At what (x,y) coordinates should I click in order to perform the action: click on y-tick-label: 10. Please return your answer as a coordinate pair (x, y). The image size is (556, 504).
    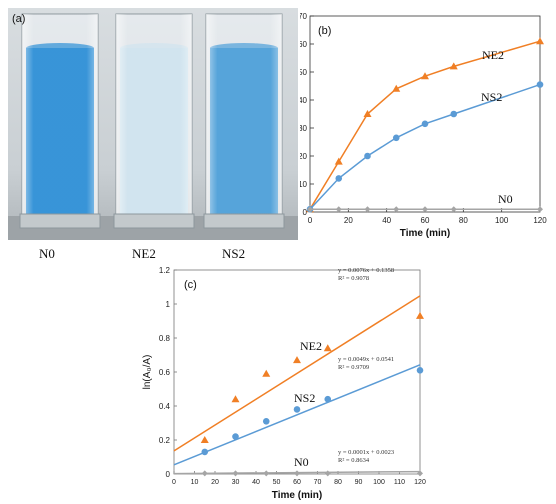
    Looking at the image, I should click on (304, 184).